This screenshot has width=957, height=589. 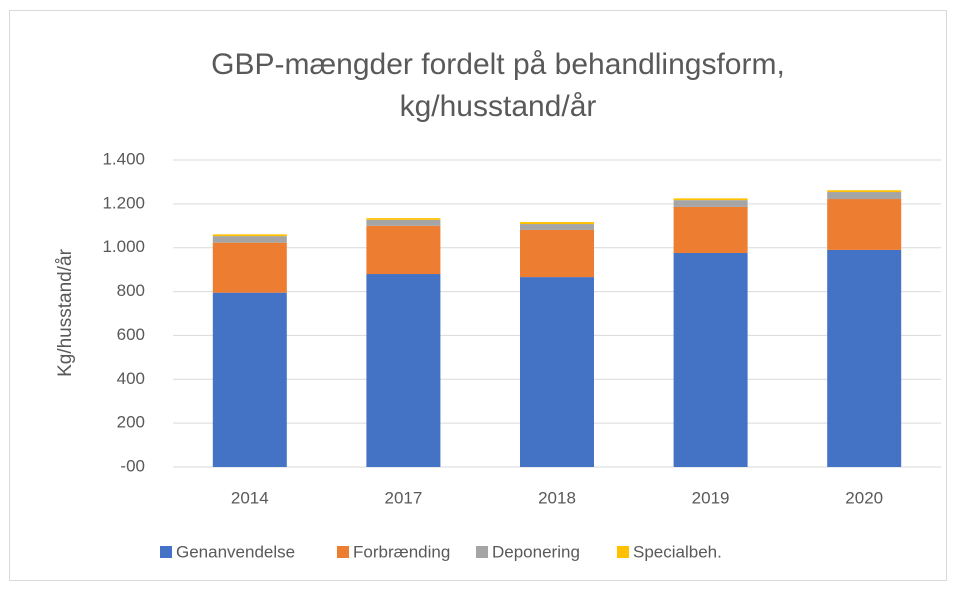 What do you see at coordinates (498, 106) in the screenshot?
I see `chart-title: kg/husstand/år` at bounding box center [498, 106].